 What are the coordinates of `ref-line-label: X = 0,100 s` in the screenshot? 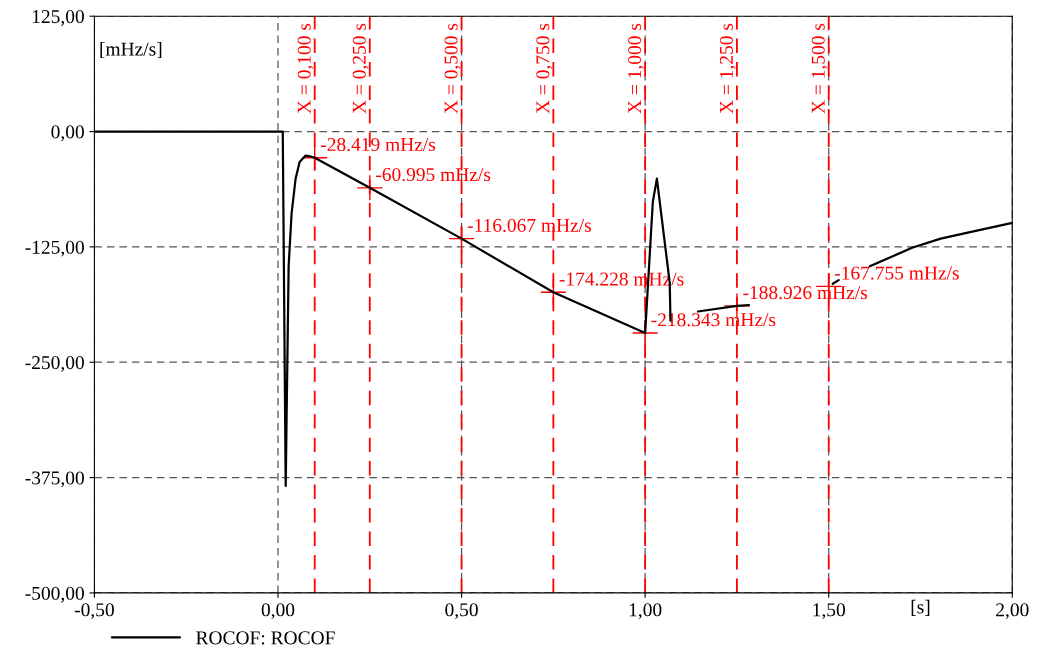 It's located at (305, 68).